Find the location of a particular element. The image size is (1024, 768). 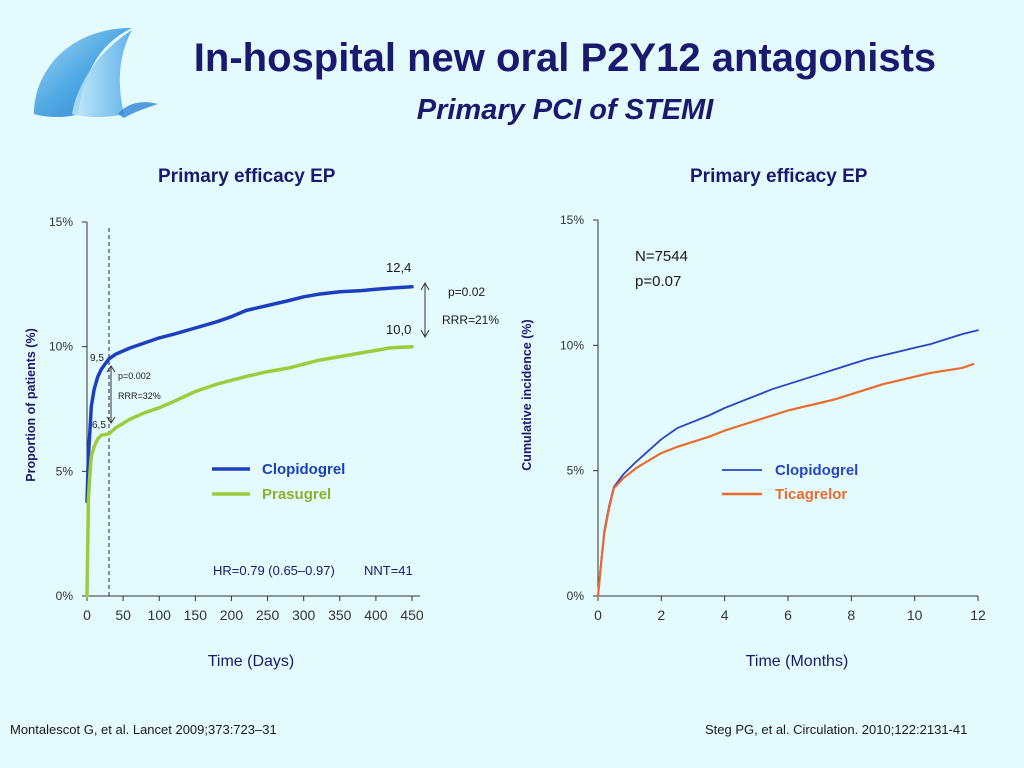

right-x-tick-label: 2 is located at coordinates (661, 615).